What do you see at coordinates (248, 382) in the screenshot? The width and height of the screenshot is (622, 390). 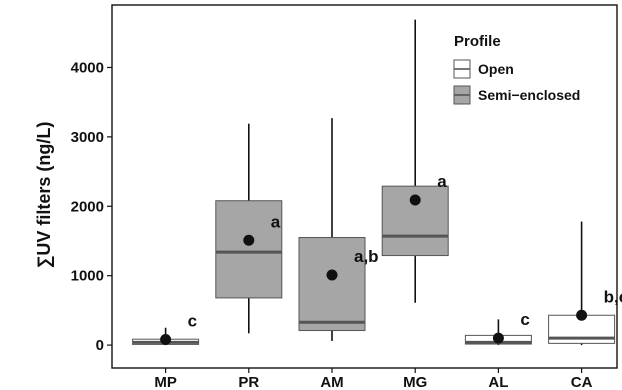 I see `x-tick-label: PR` at bounding box center [248, 382].